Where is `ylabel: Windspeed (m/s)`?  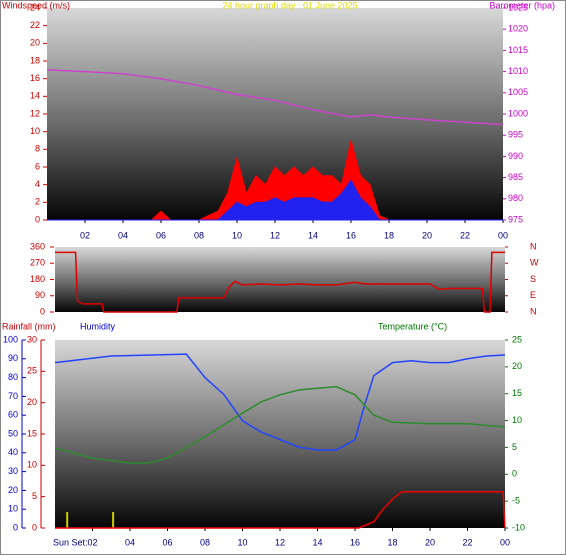 ylabel: Windspeed (m/s) is located at coordinates (36, 5).